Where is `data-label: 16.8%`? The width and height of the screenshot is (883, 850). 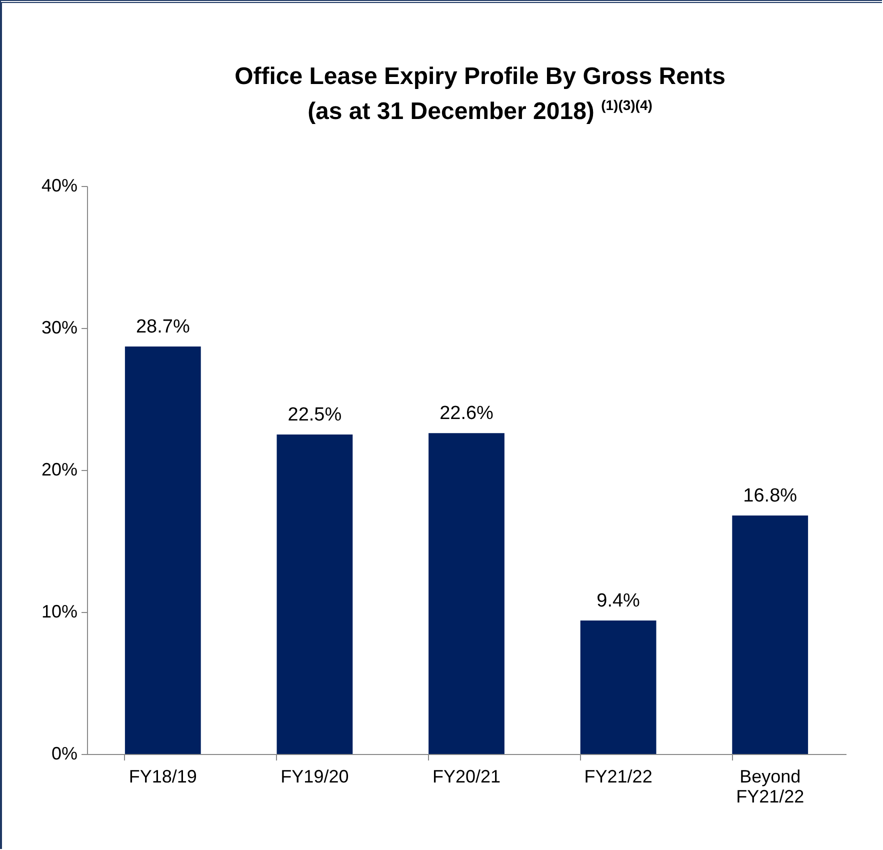
data-label: 16.8% is located at coordinates (770, 495).